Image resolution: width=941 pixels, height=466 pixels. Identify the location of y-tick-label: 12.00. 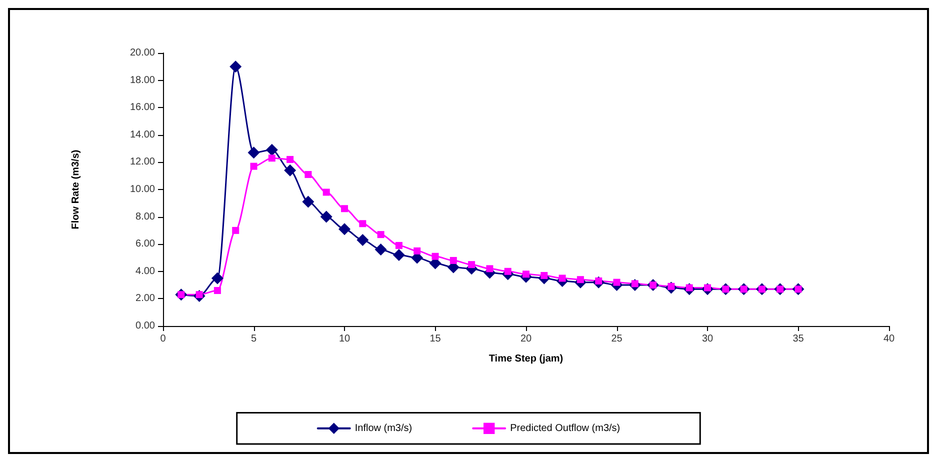
(143, 162).